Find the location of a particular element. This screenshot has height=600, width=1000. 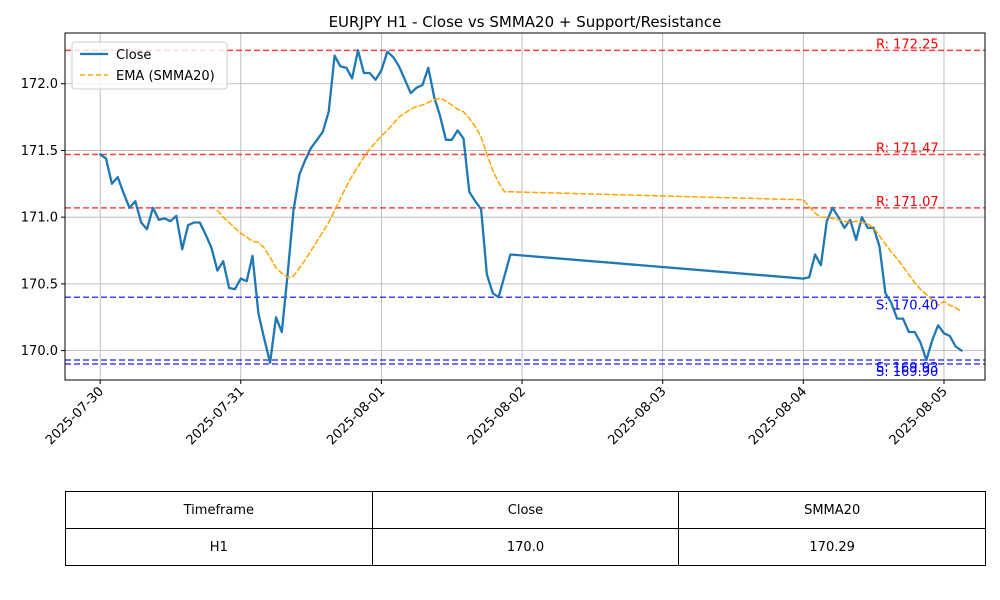

support-level-label: S: 170.40 is located at coordinates (907, 305).